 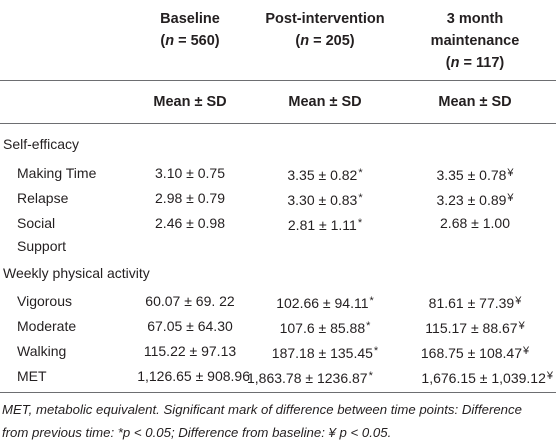 What do you see at coordinates (322, 353) in the screenshot?
I see `cell-text: 187.18 ± 135.45` at bounding box center [322, 353].